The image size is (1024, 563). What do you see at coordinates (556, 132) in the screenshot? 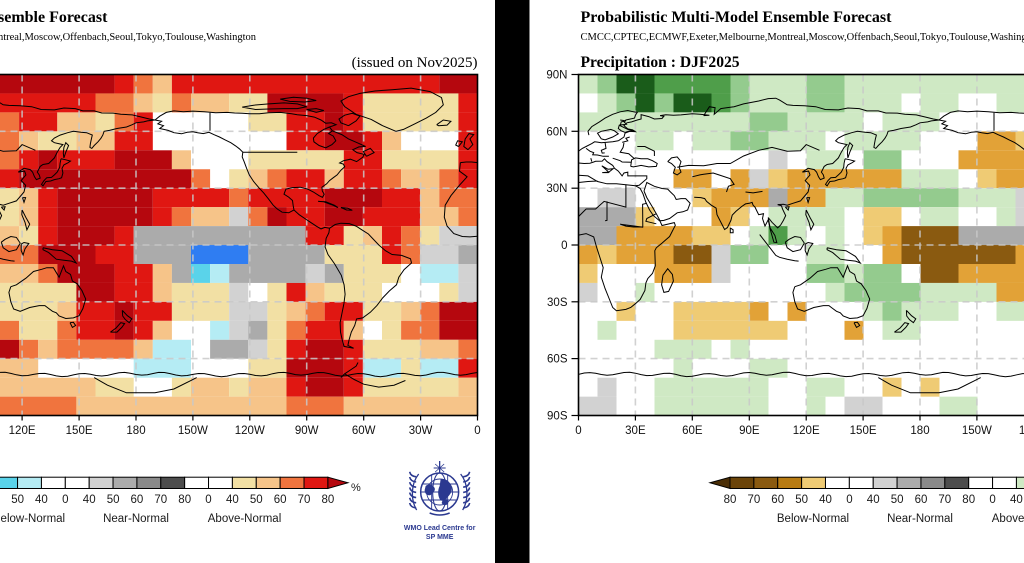
I see `svg-text: 60N` at bounding box center [556, 132].